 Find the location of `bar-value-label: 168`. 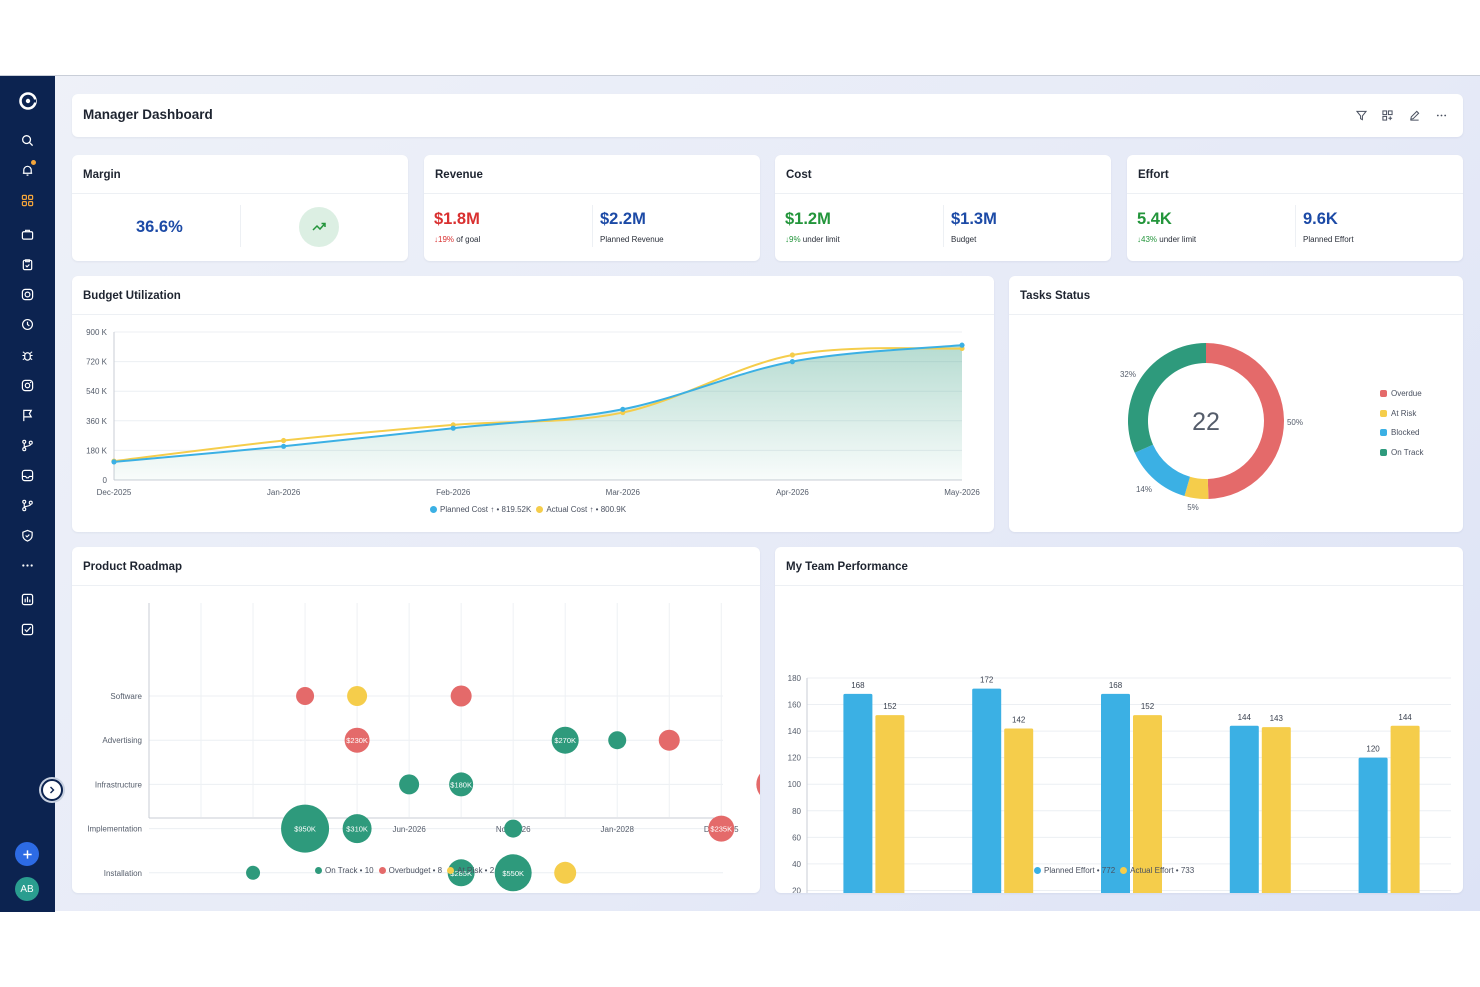

bar-value-label: 168 is located at coordinates (858, 685).